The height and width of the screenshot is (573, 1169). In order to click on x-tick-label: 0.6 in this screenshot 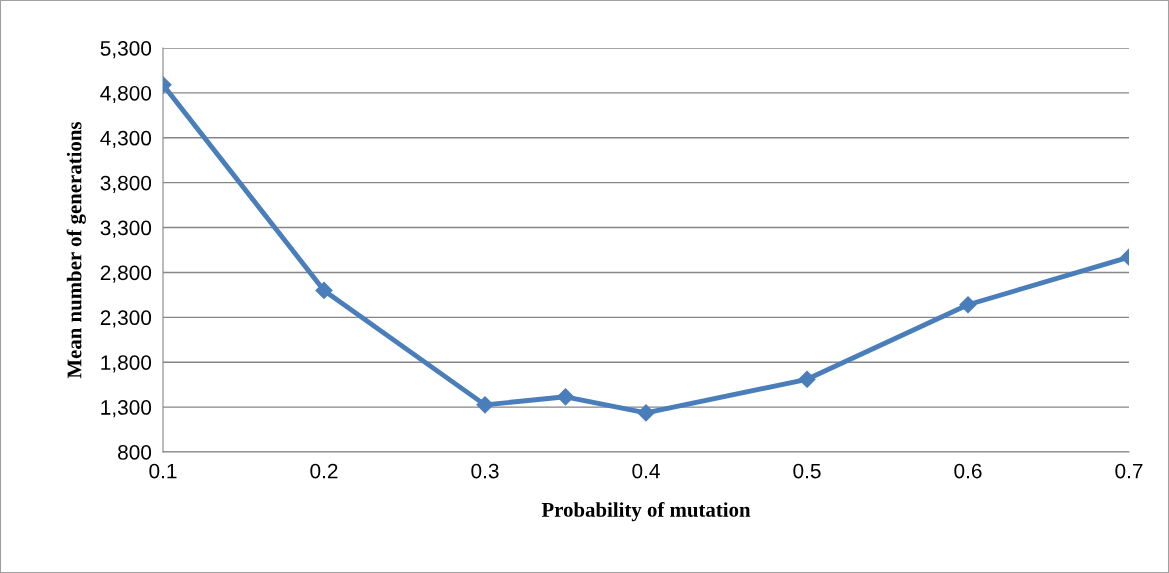, I will do `click(968, 471)`.